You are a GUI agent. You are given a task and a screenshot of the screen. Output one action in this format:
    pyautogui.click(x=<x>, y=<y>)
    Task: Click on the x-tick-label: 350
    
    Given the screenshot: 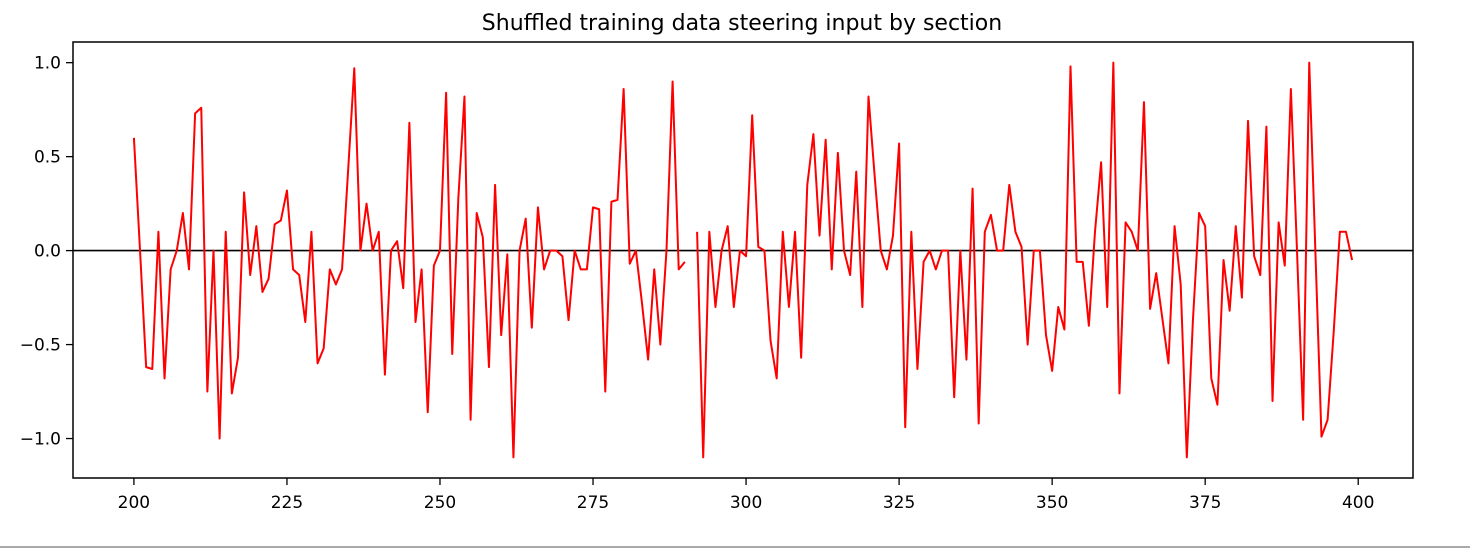 What is the action you would take?
    pyautogui.click(x=1052, y=503)
    